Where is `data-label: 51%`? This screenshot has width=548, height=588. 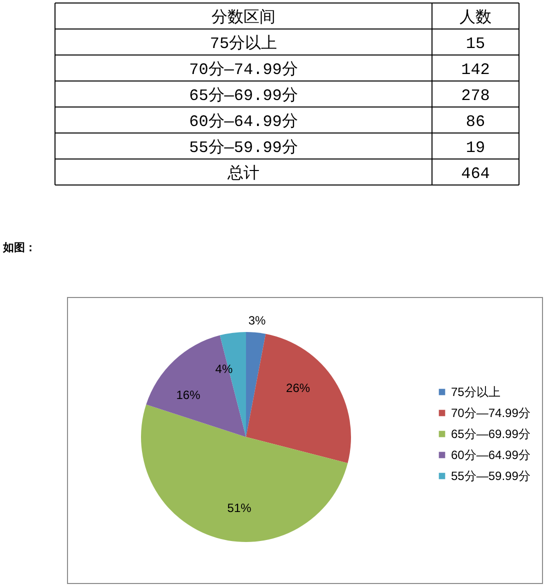
data-label: 51% is located at coordinates (239, 508).